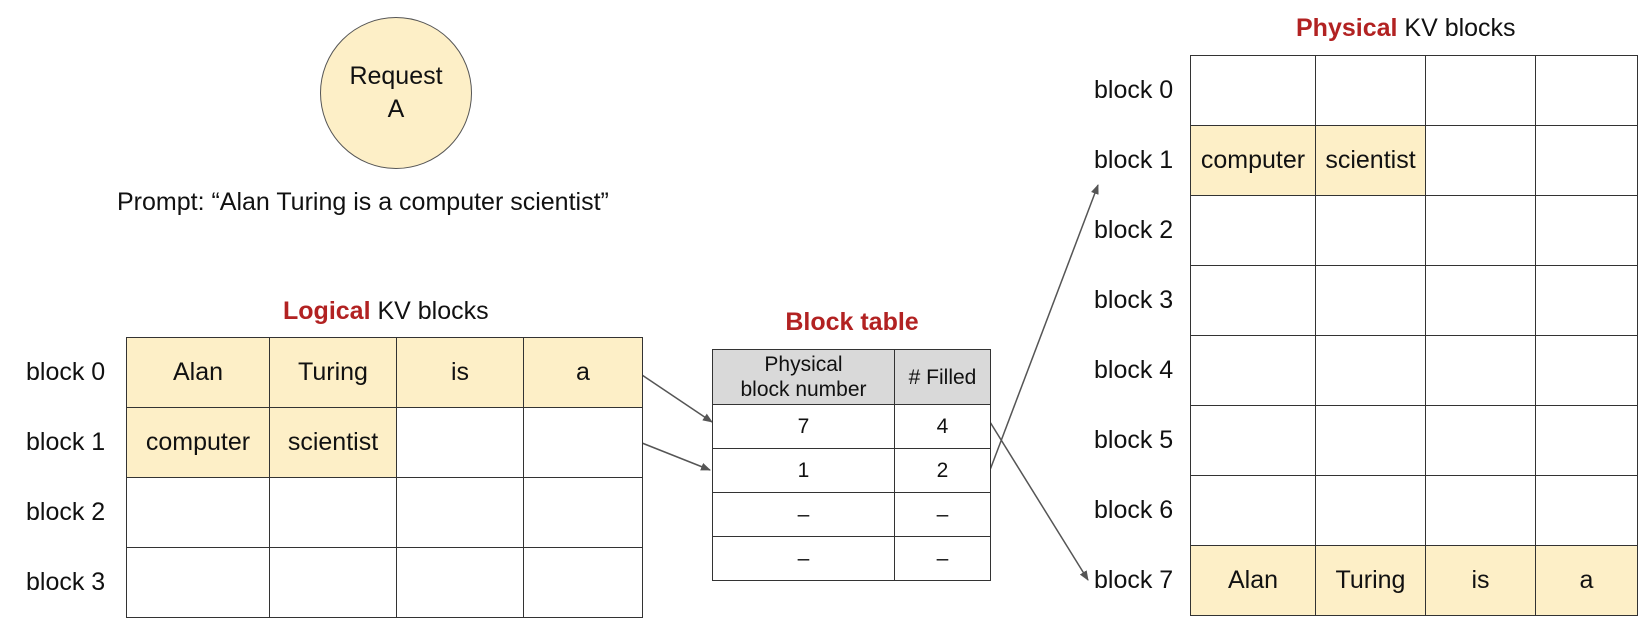 The image size is (1644, 634). What do you see at coordinates (1044, 327) in the screenshot?
I see `arrow-table-to-physical1` at bounding box center [1044, 327].